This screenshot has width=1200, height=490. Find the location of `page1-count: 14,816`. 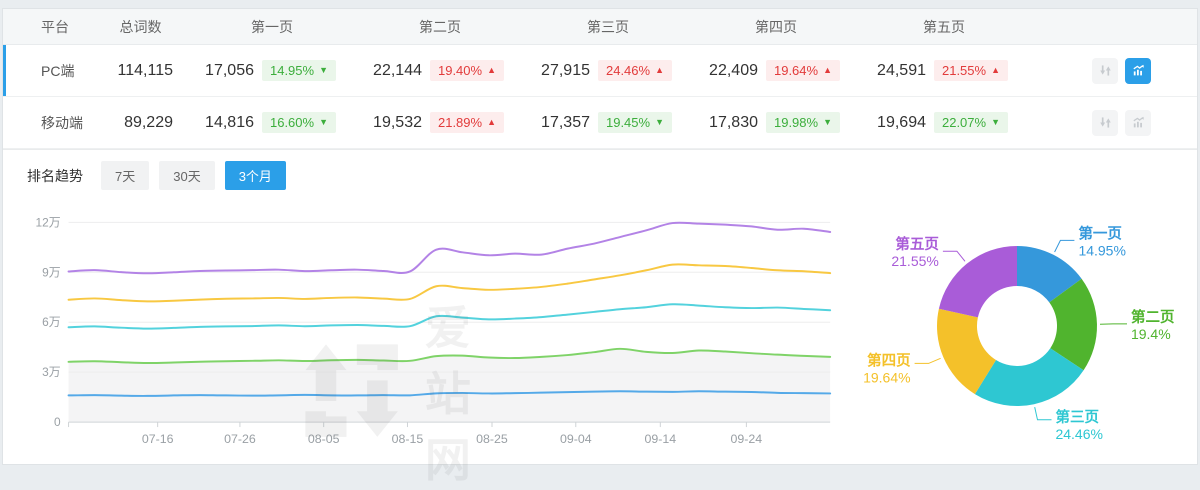

page1-count: 14,816 is located at coordinates (229, 123).